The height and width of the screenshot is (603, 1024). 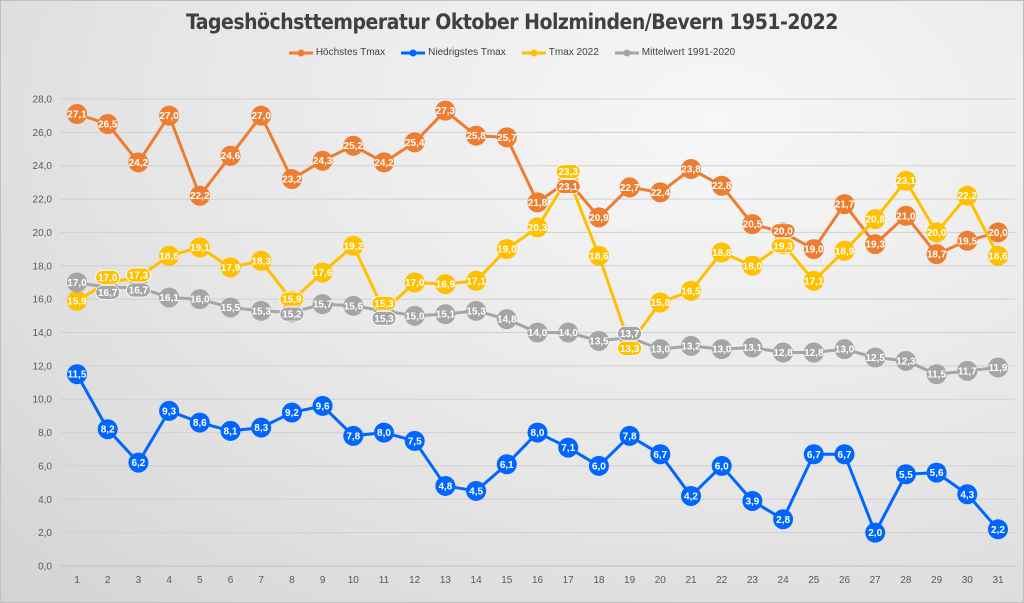 I want to click on legend-item: Mittelwert 1991-2020, so click(x=675, y=52).